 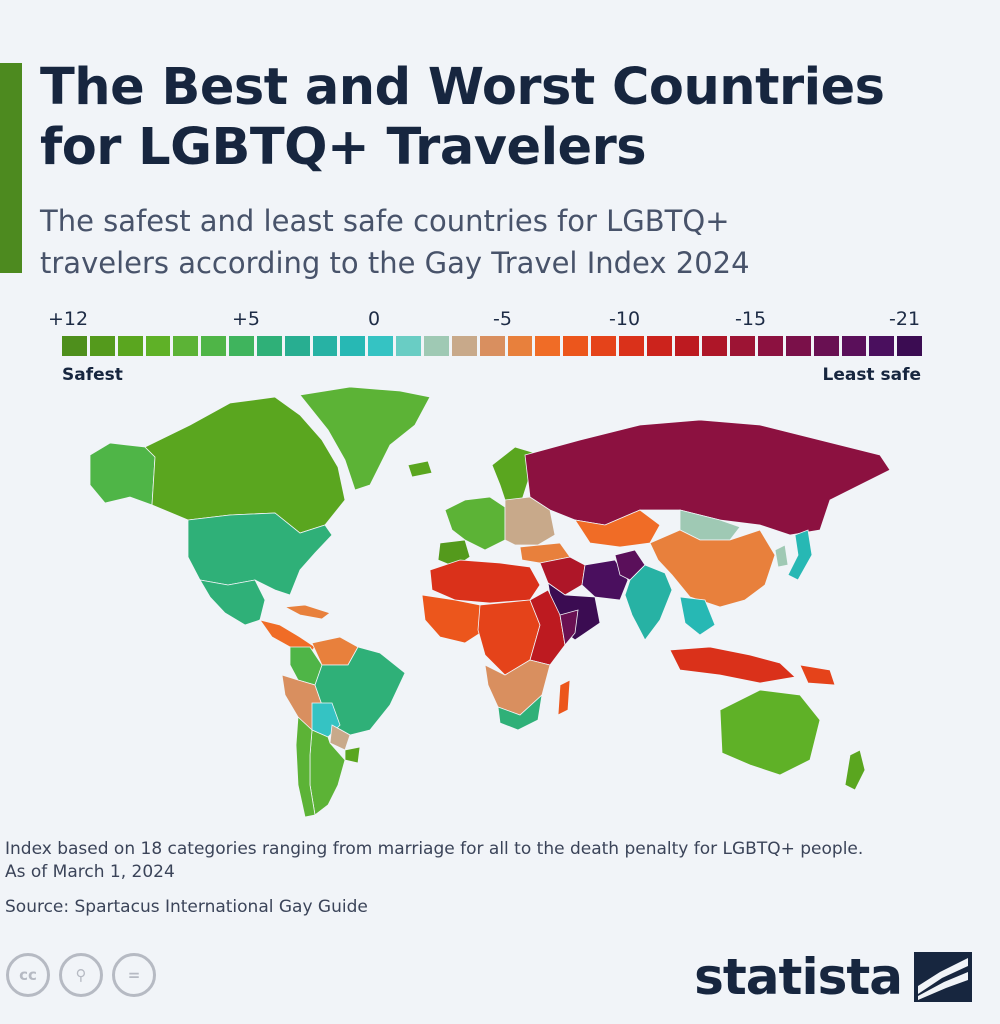 I want to click on region-chile, so click(x=305, y=767).